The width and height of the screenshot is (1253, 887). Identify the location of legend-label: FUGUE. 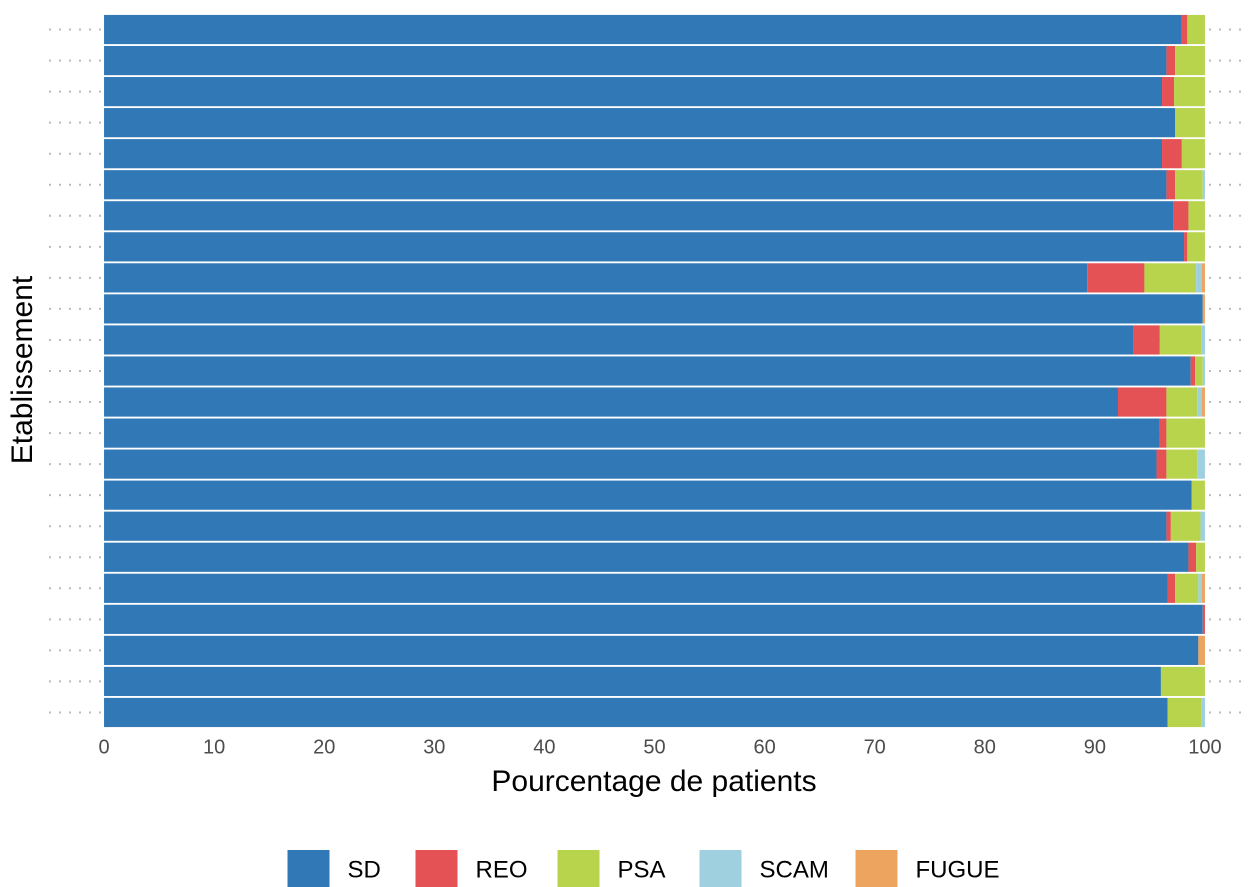
(958, 869).